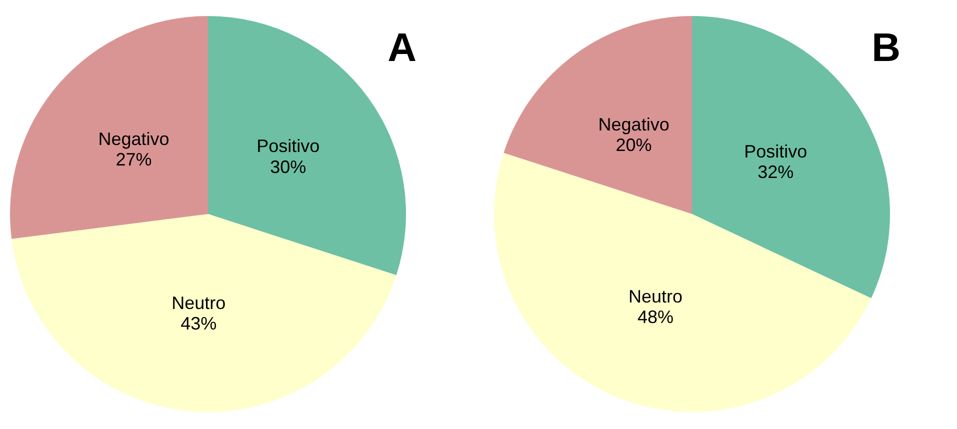 Image resolution: width=957 pixels, height=429 pixels. Describe the element at coordinates (776, 172) in the screenshot. I see `data-label: 32%` at that location.